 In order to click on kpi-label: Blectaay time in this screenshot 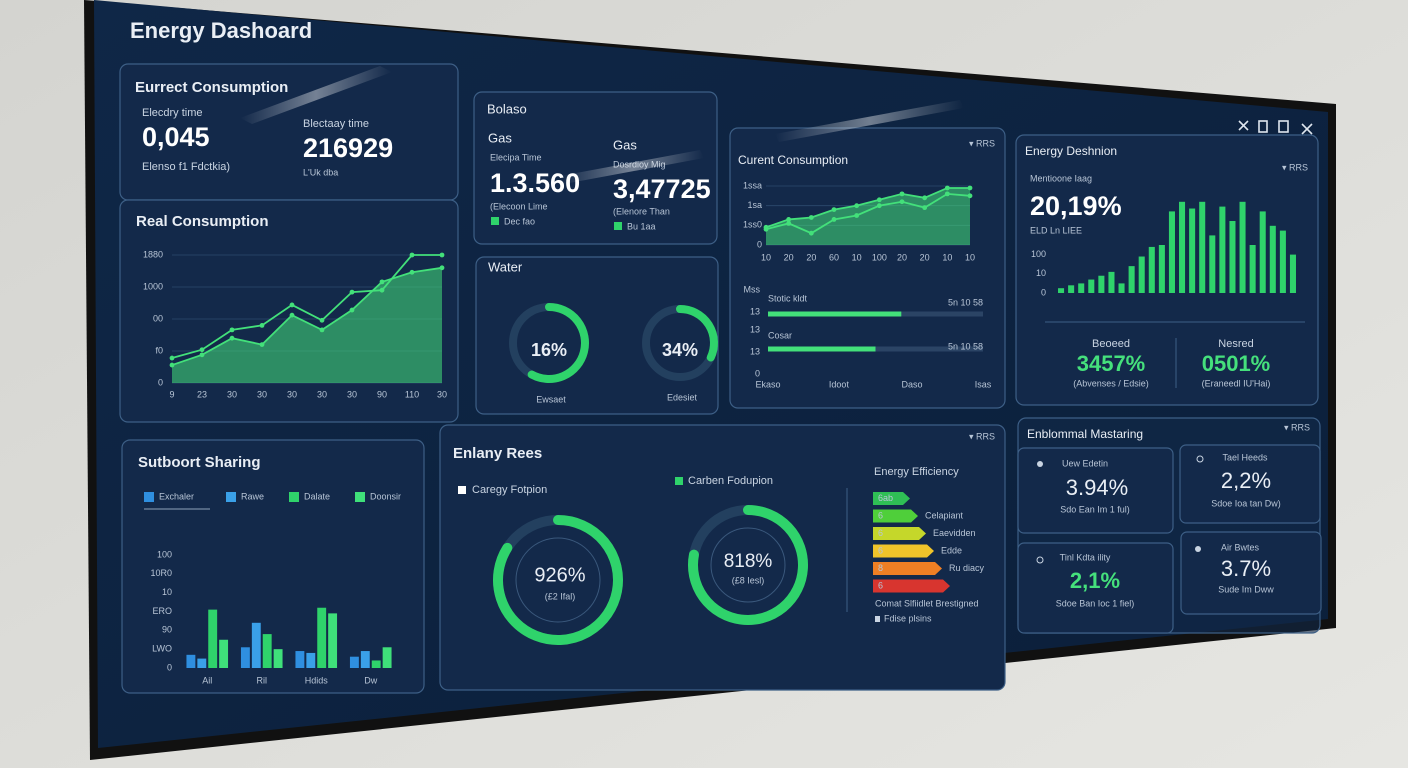, I will do `click(336, 124)`.